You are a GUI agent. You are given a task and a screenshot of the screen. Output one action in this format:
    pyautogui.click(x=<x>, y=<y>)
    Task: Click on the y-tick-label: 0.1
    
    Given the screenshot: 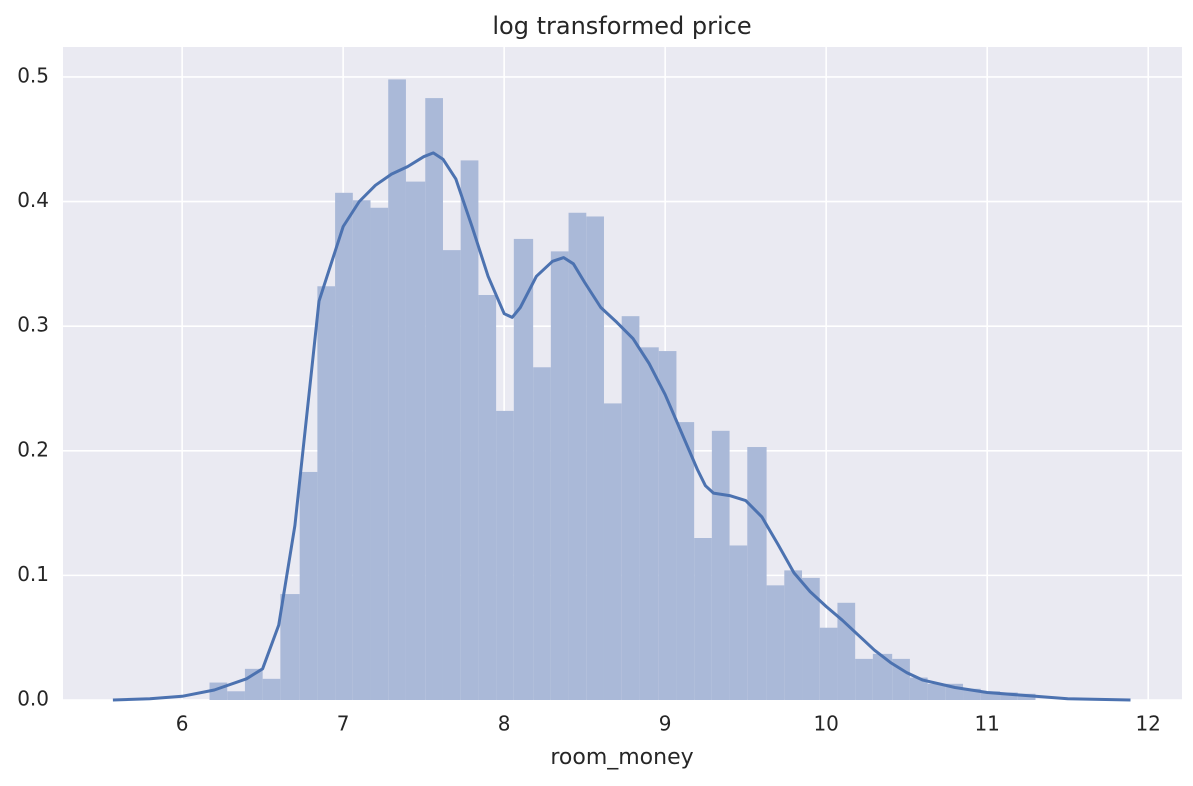 What is the action you would take?
    pyautogui.click(x=33, y=574)
    